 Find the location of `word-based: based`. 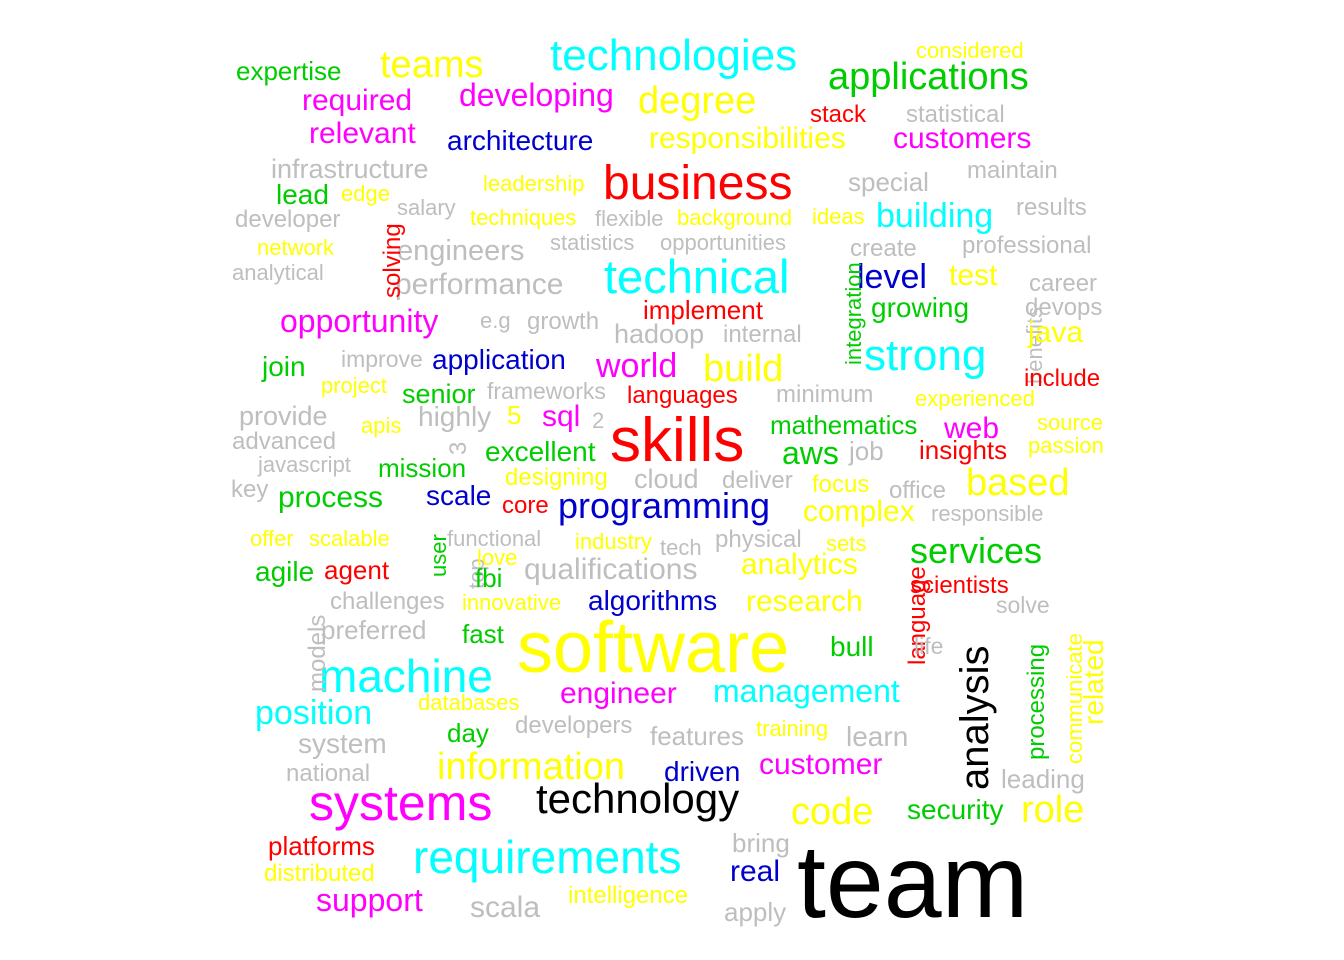

word-based: based is located at coordinates (1018, 483).